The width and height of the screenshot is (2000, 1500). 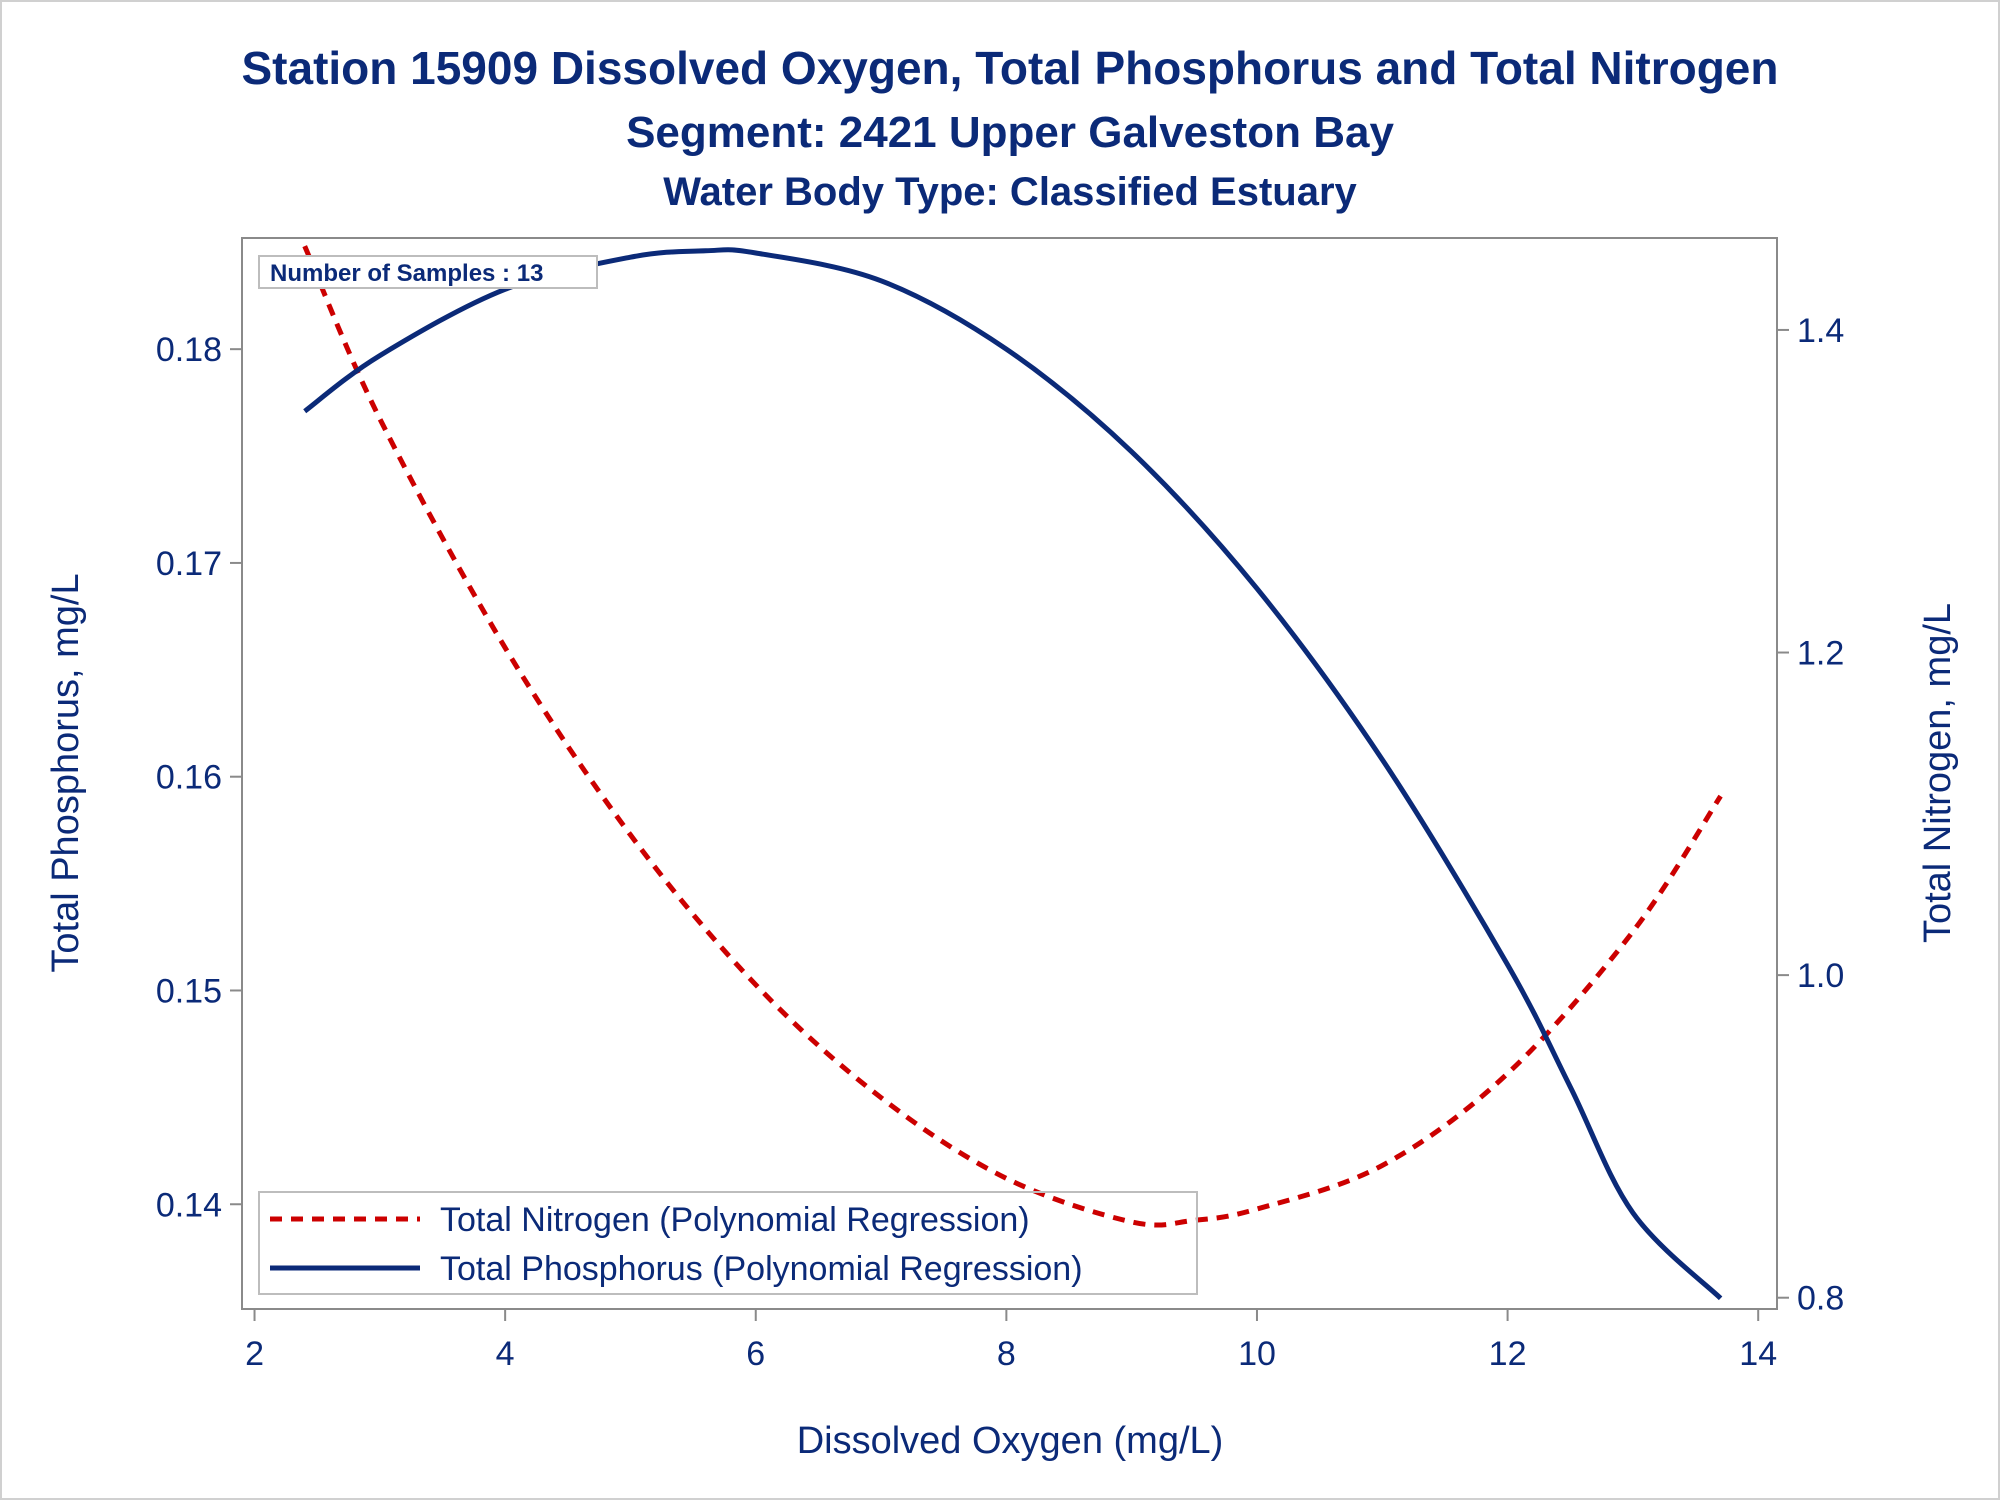 I want to click on x-tick-label: 12, so click(x=1508, y=1354).